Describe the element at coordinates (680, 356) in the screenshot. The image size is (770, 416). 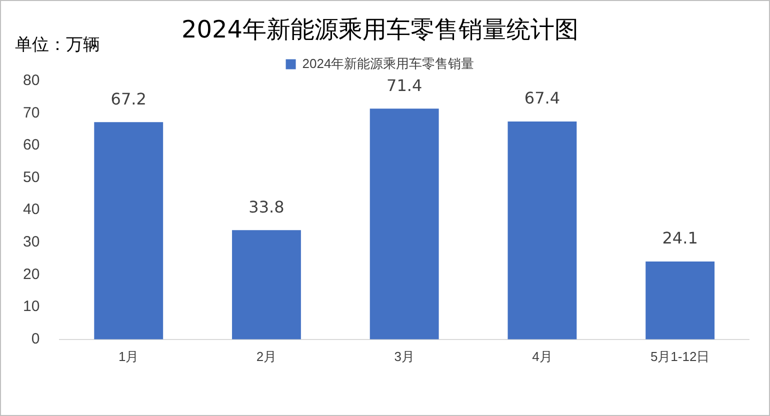
I see `x-tick-label: 5月1-12日` at that location.